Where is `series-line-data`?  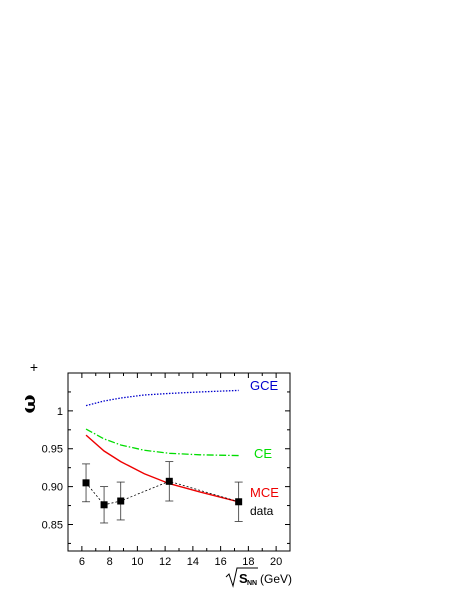 series-line-data is located at coordinates (162, 493).